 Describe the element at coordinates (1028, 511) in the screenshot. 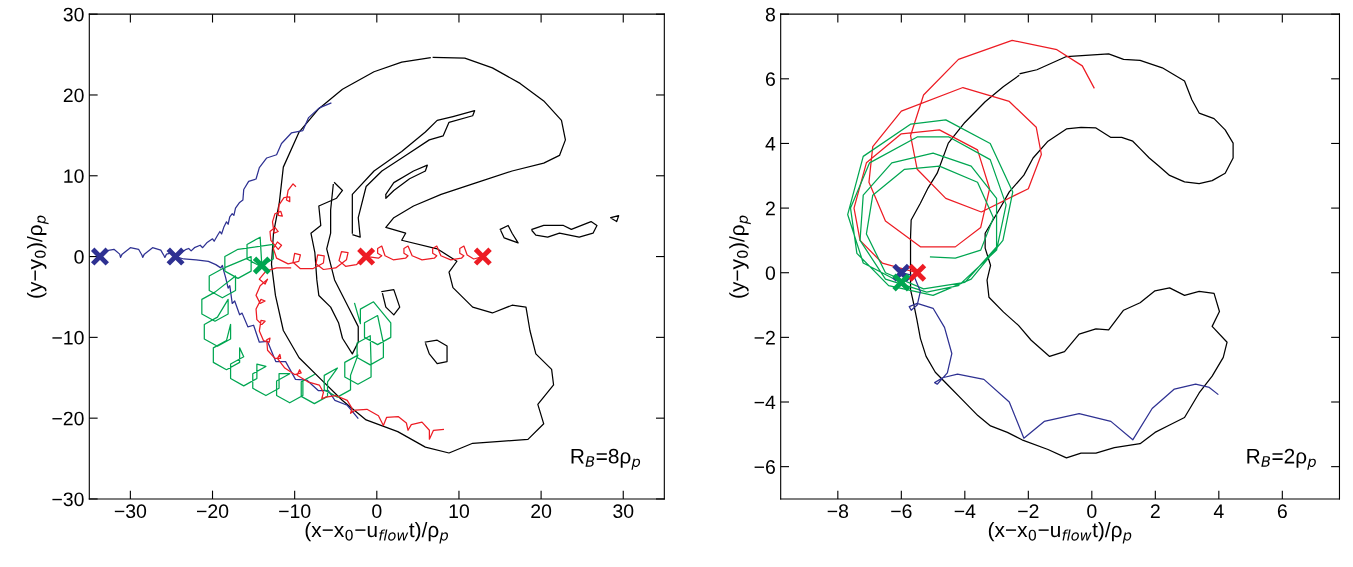

I see `x-tick-label: −2` at that location.